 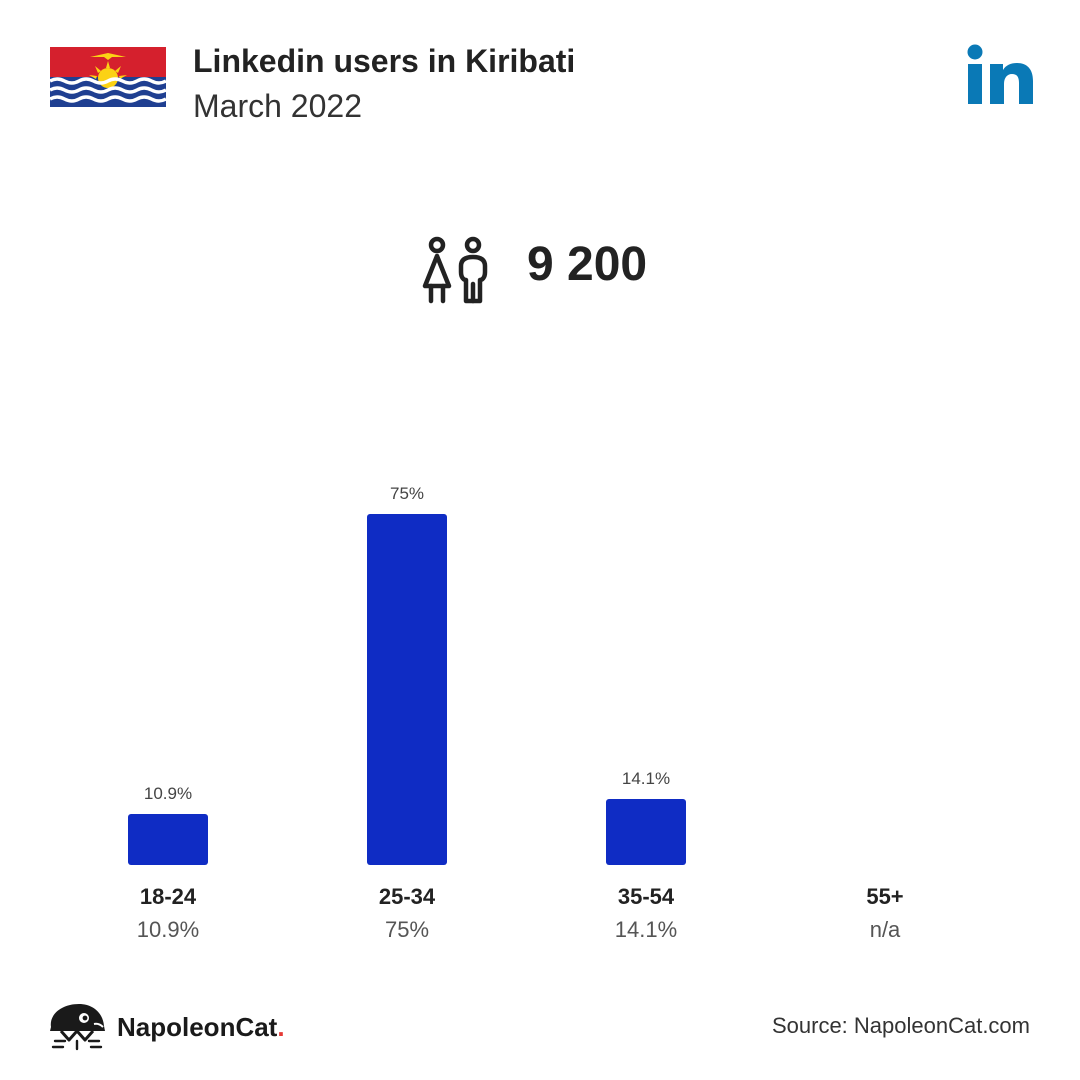 What do you see at coordinates (455, 270) in the screenshot?
I see `users-icon` at bounding box center [455, 270].